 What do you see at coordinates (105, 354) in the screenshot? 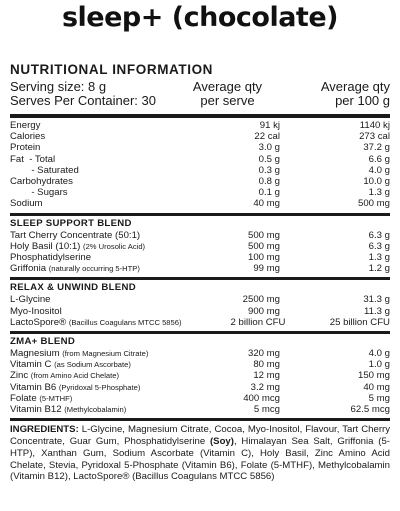
I see `nutrient-source: (from Magnesium Citrate)` at bounding box center [105, 354].